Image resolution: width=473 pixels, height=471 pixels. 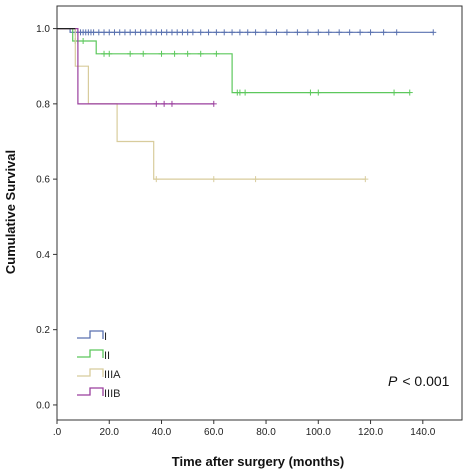 I want to click on p-value-annotation: P < 0.001, so click(x=419, y=381).